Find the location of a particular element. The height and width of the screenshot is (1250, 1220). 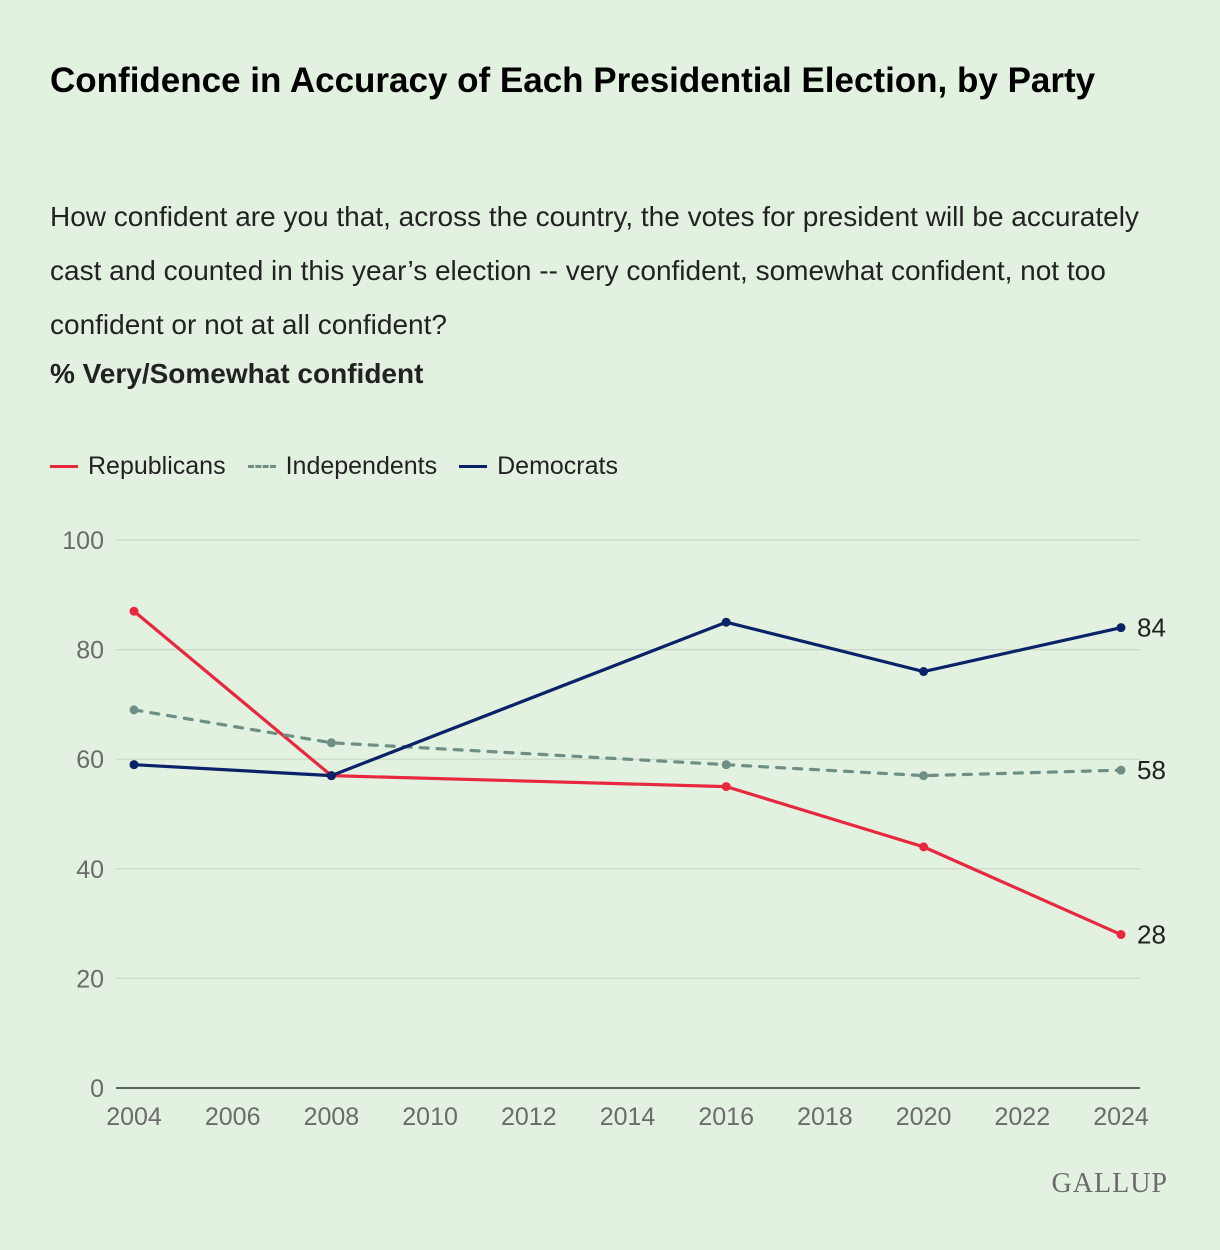

x-tick-label-2014: 2014 is located at coordinates (628, 1117).